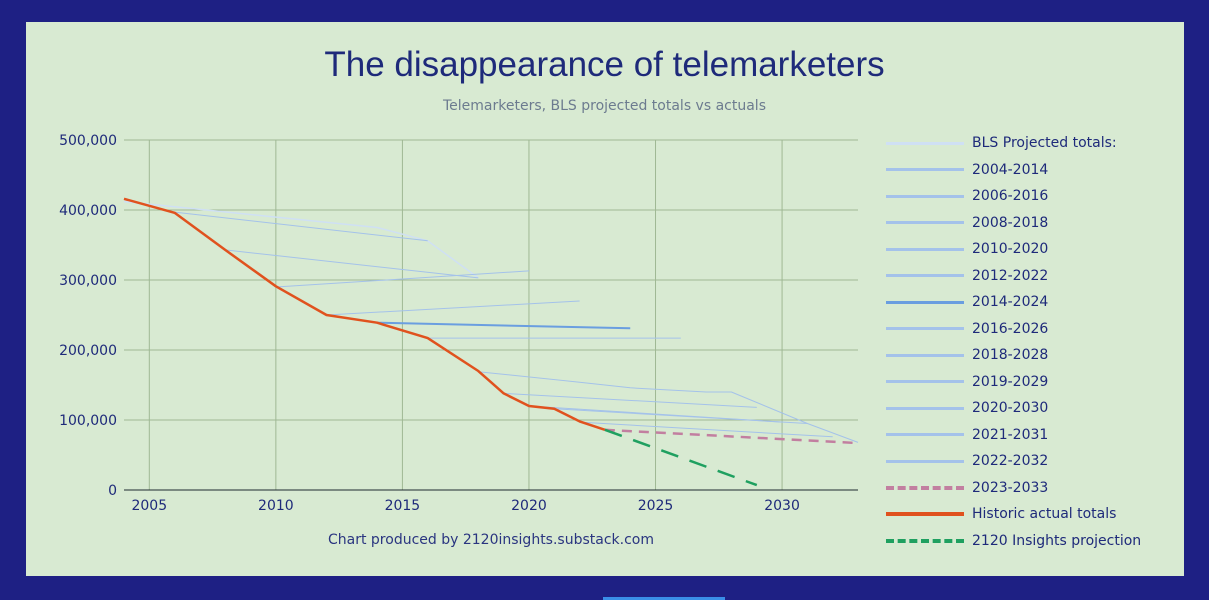 The width and height of the screenshot is (1209, 600). I want to click on legend-item: 2004-2014, so click(1036, 170).